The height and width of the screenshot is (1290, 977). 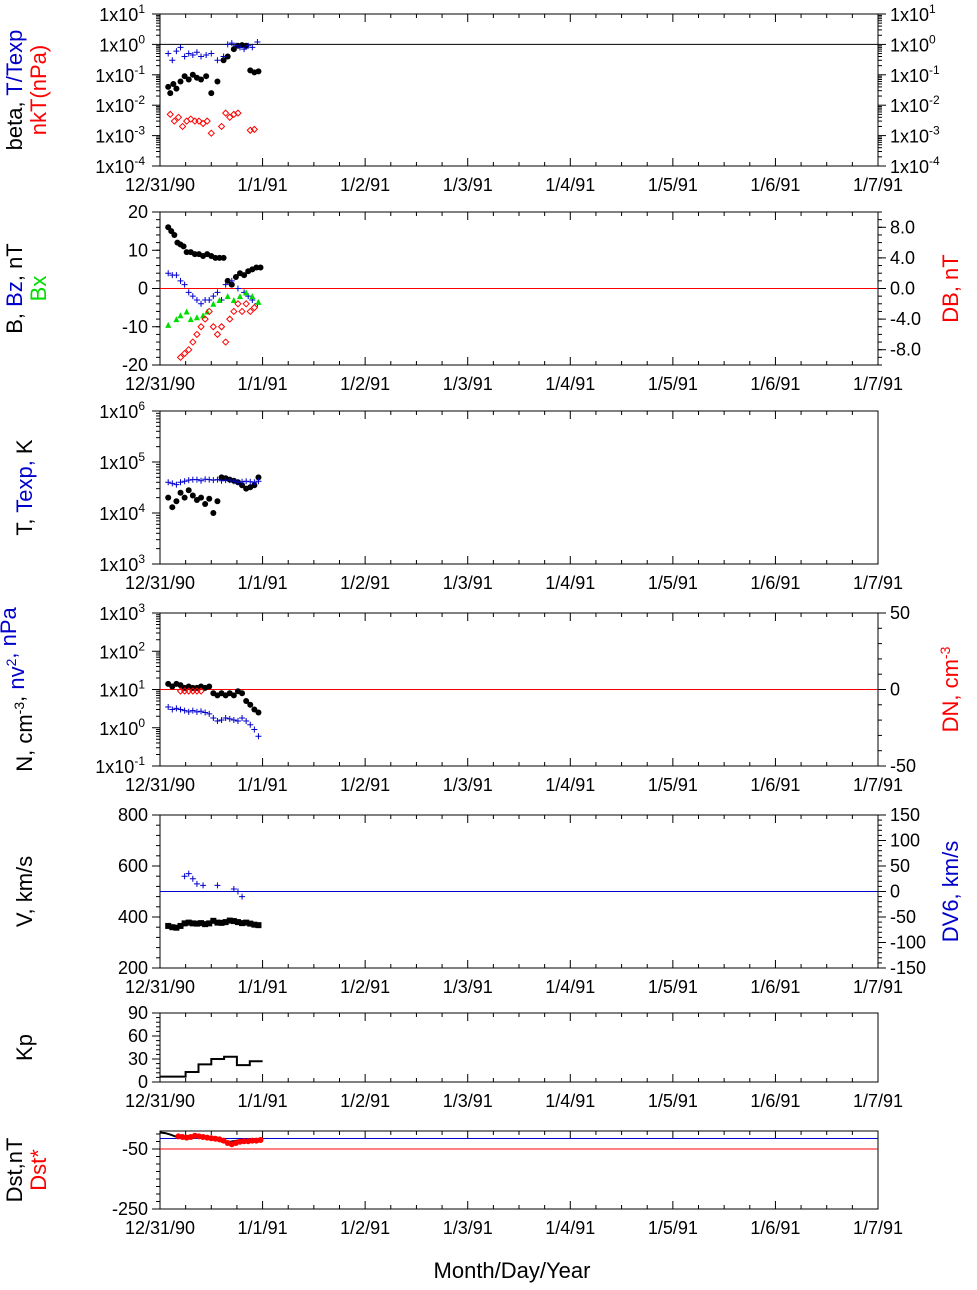 I want to click on panel-velocity-x-tick-label: 1/3/91, so click(x=468, y=987).